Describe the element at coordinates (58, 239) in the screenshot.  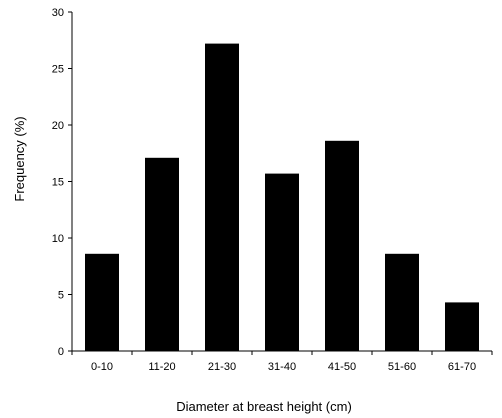
I see `y-tick-label: 10` at that location.